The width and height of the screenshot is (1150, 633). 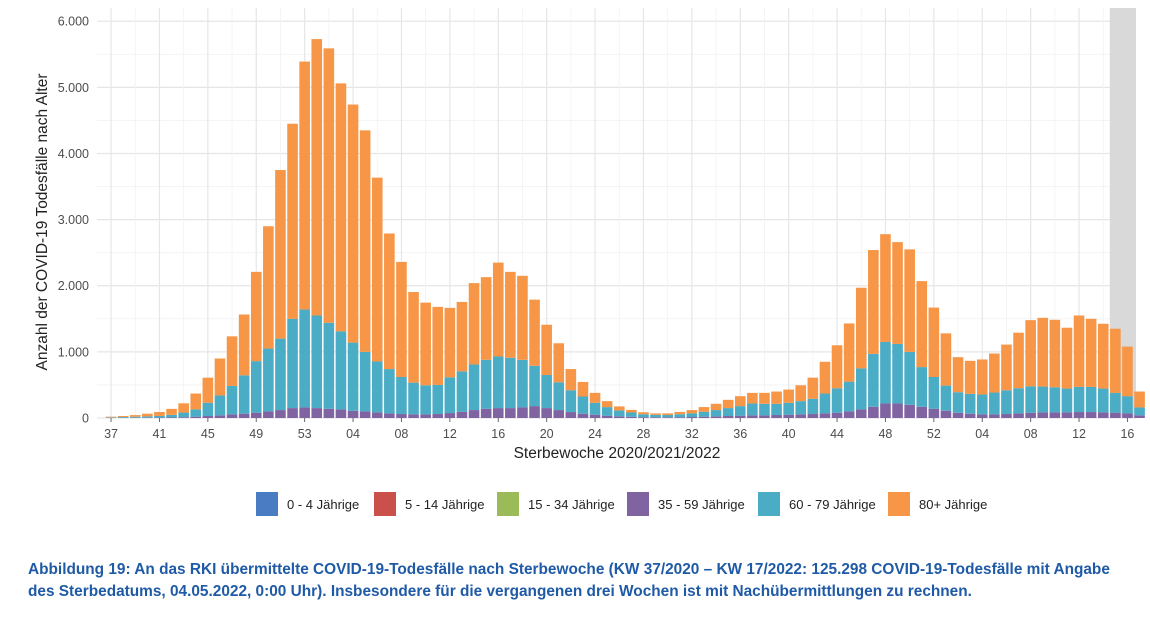 What do you see at coordinates (73, 286) in the screenshot?
I see `y-tick-label: 2.000` at bounding box center [73, 286].